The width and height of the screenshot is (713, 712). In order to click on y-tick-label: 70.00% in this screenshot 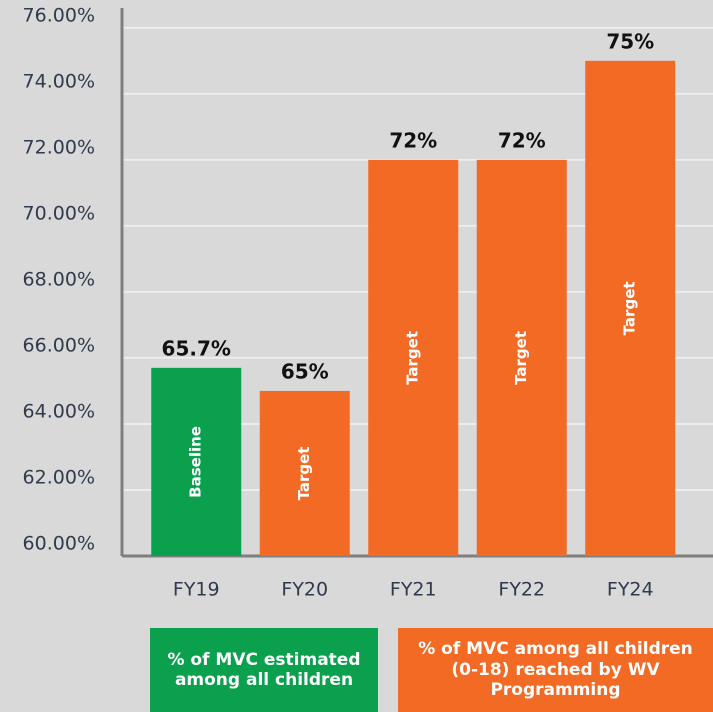, I will do `click(59, 213)`.